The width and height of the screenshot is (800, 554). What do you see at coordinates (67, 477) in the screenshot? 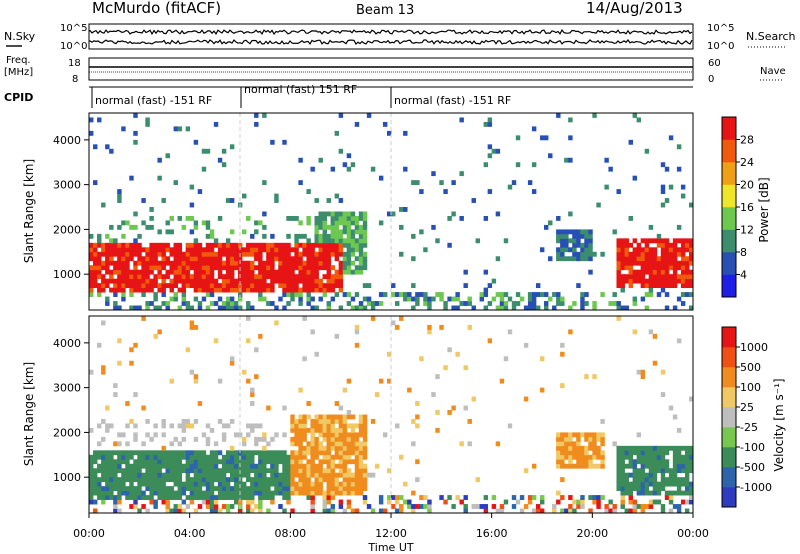
I see `y-tick-label: 1000` at bounding box center [67, 477].